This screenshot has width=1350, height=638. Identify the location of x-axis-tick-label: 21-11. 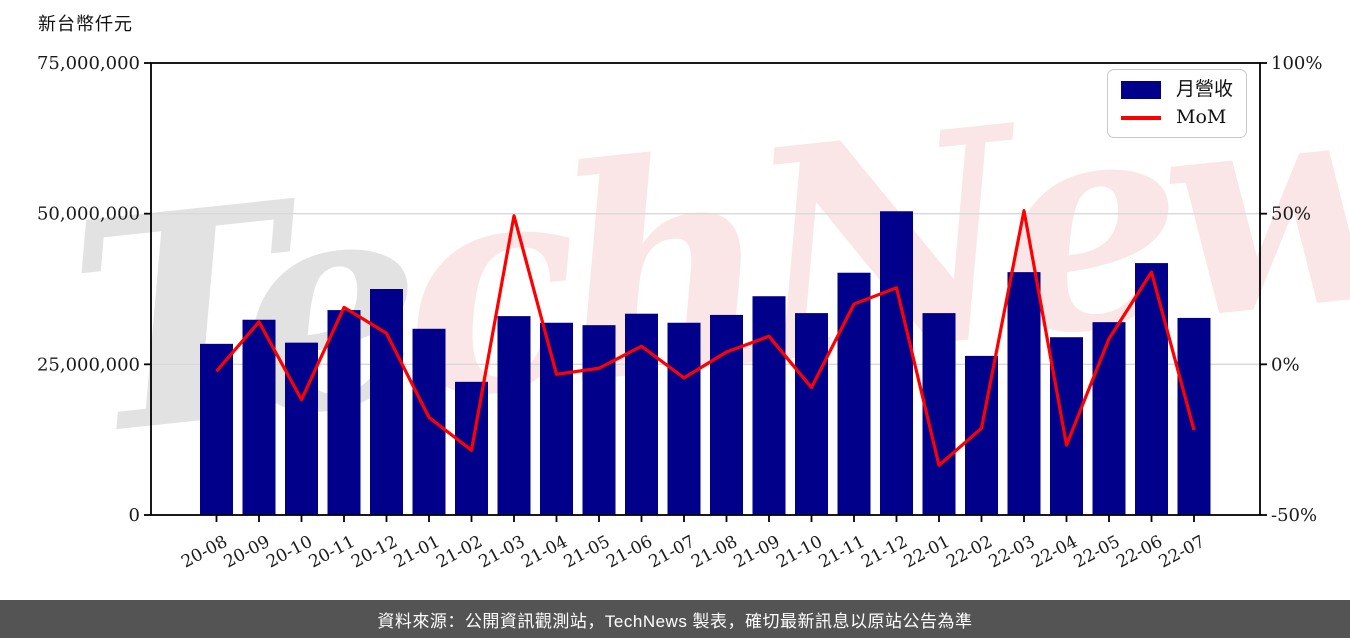
(842, 552).